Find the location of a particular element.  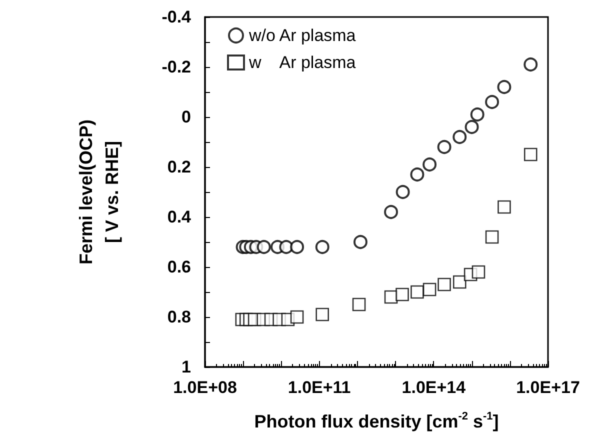

x-tick-label: 1.0E+14 is located at coordinates (434, 387).